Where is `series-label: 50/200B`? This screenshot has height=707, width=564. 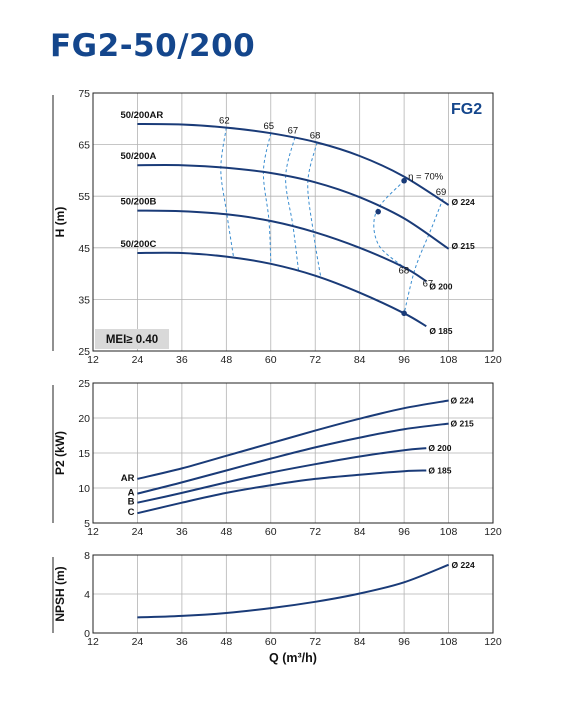
series-label: 50/200B is located at coordinates (138, 202).